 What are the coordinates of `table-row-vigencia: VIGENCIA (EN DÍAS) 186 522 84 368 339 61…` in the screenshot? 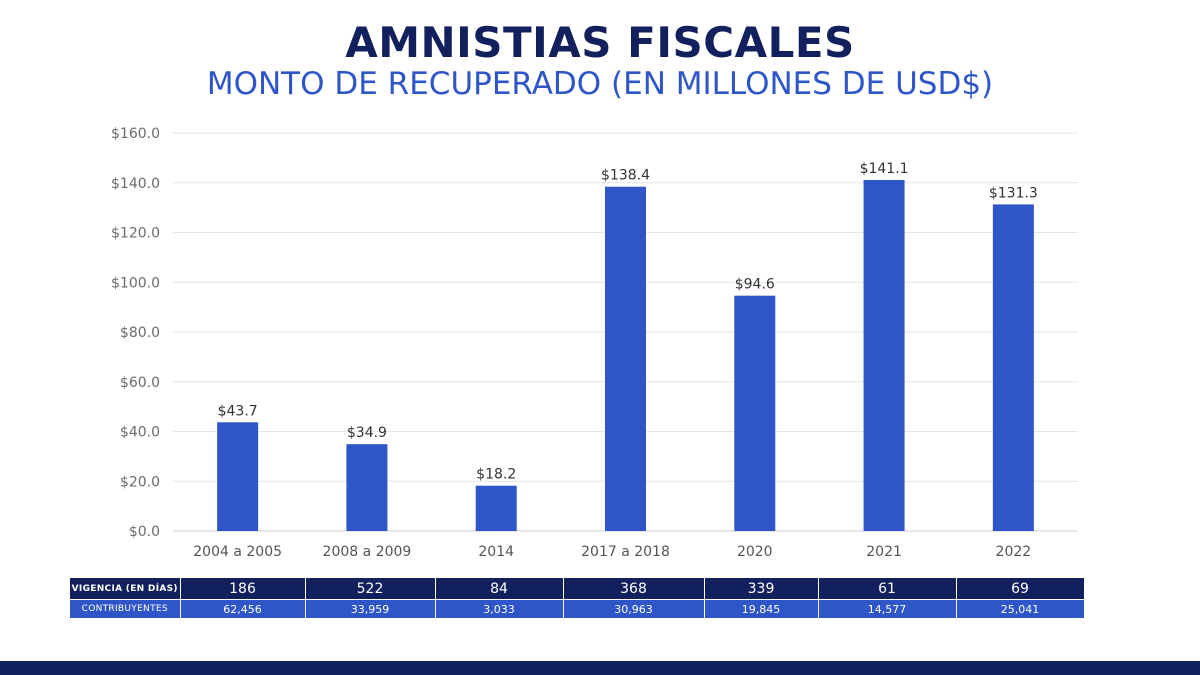 It's located at (577, 589).